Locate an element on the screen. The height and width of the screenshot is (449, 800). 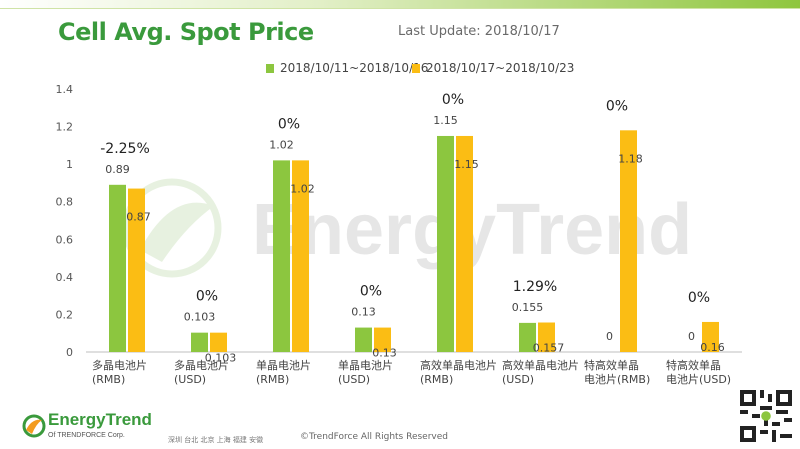
data-label-series-1: 1.02 is located at coordinates (281, 144).